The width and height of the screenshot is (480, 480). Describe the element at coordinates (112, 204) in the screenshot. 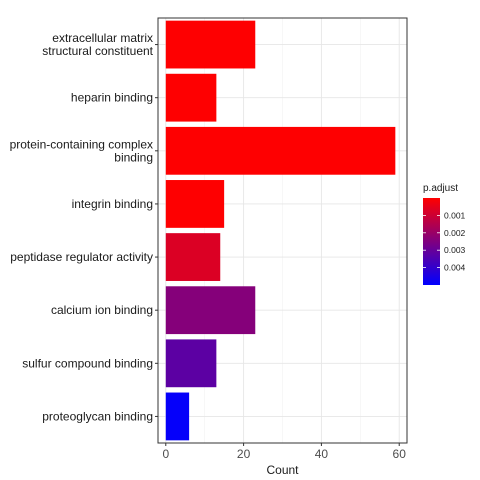

I see `y-tick-label: integrin binding` at that location.